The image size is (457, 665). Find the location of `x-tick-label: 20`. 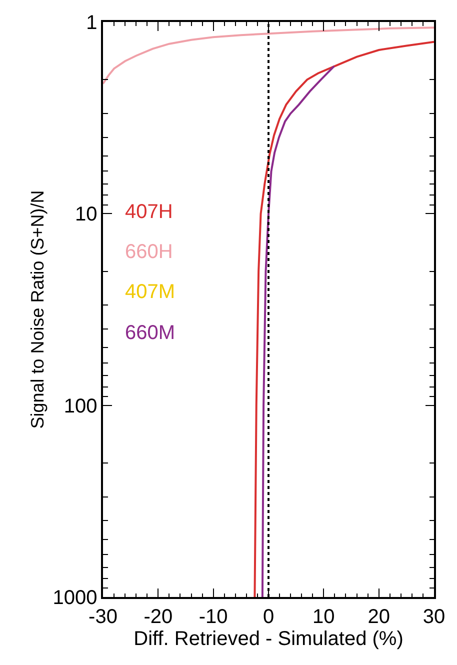

x-tick-label: 20 is located at coordinates (379, 617).